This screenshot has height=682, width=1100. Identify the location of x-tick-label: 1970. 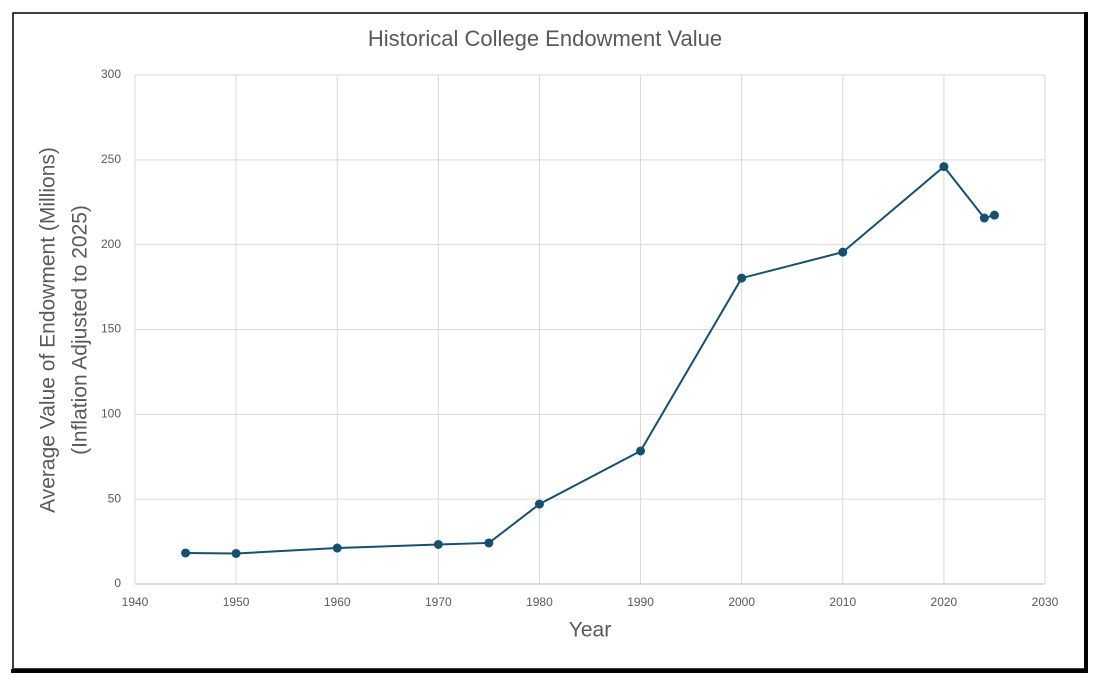
(438, 602).